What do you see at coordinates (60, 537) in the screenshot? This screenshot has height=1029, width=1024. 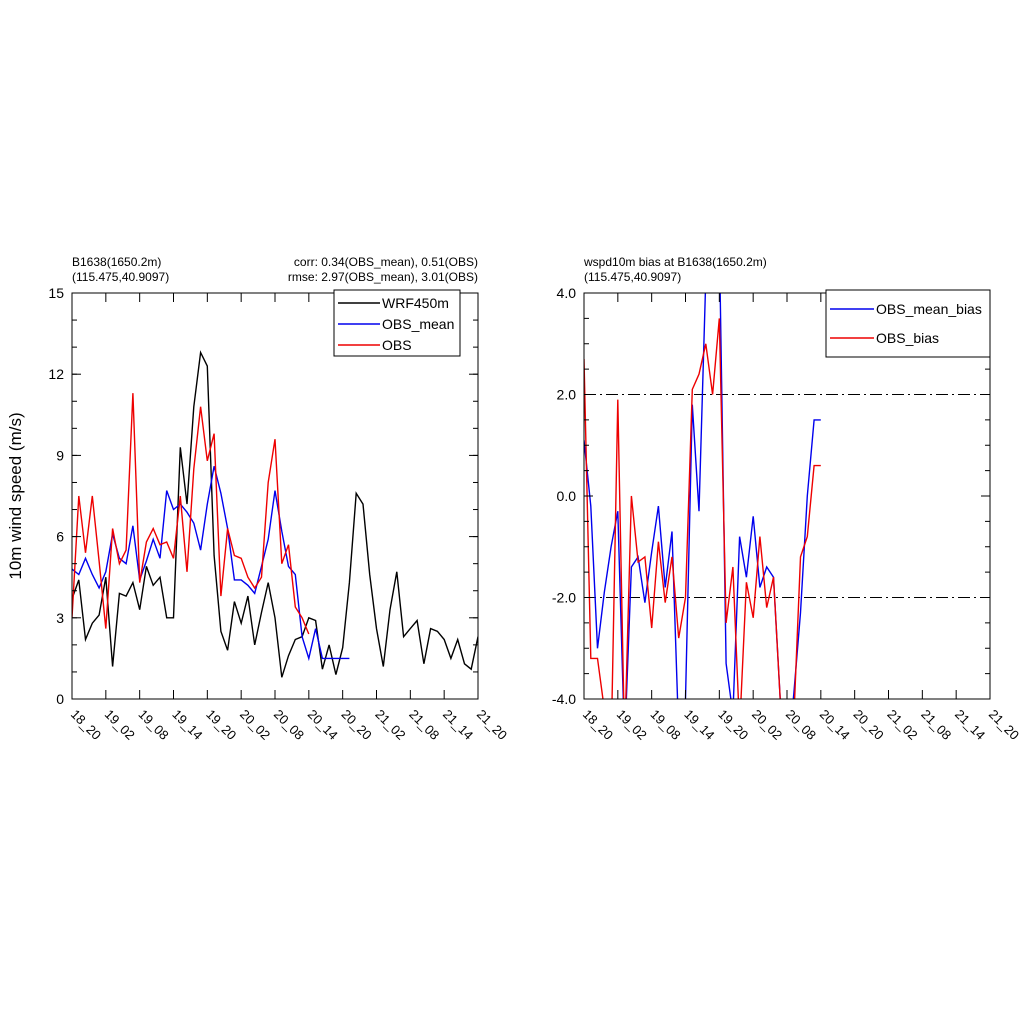 I see `y-tick-label: 6` at bounding box center [60, 537].